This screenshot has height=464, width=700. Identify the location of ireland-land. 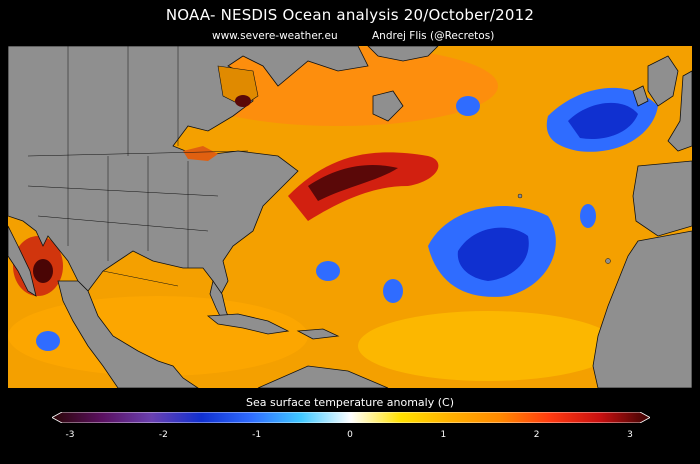
(640, 96).